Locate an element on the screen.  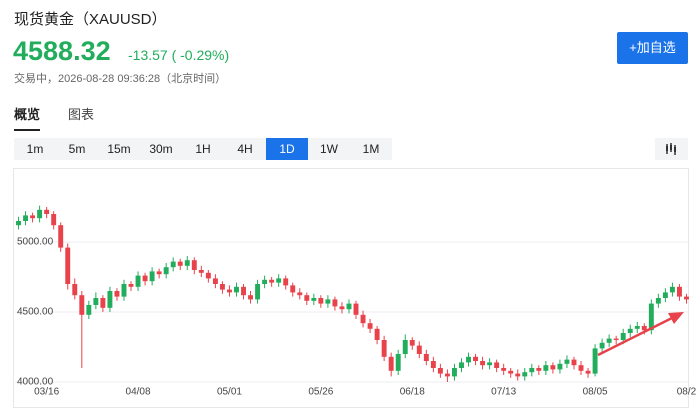
interval-button: 30m is located at coordinates (161, 149).